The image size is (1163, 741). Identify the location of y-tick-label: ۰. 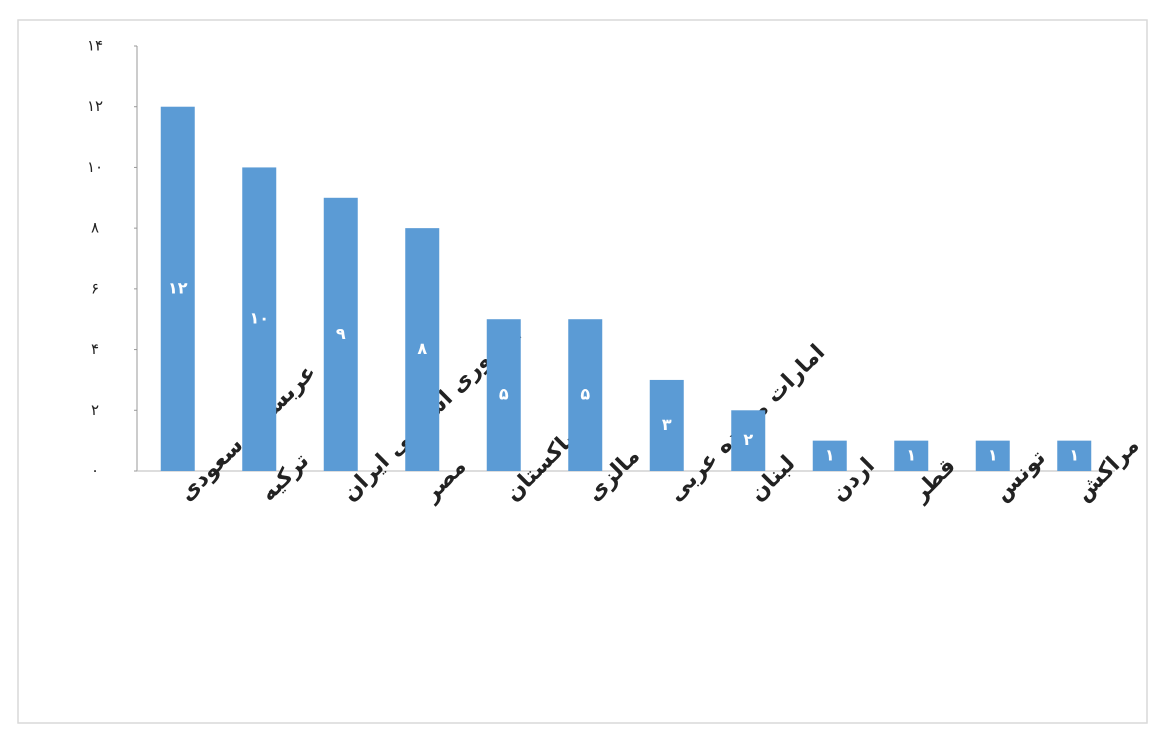
(95, 471).